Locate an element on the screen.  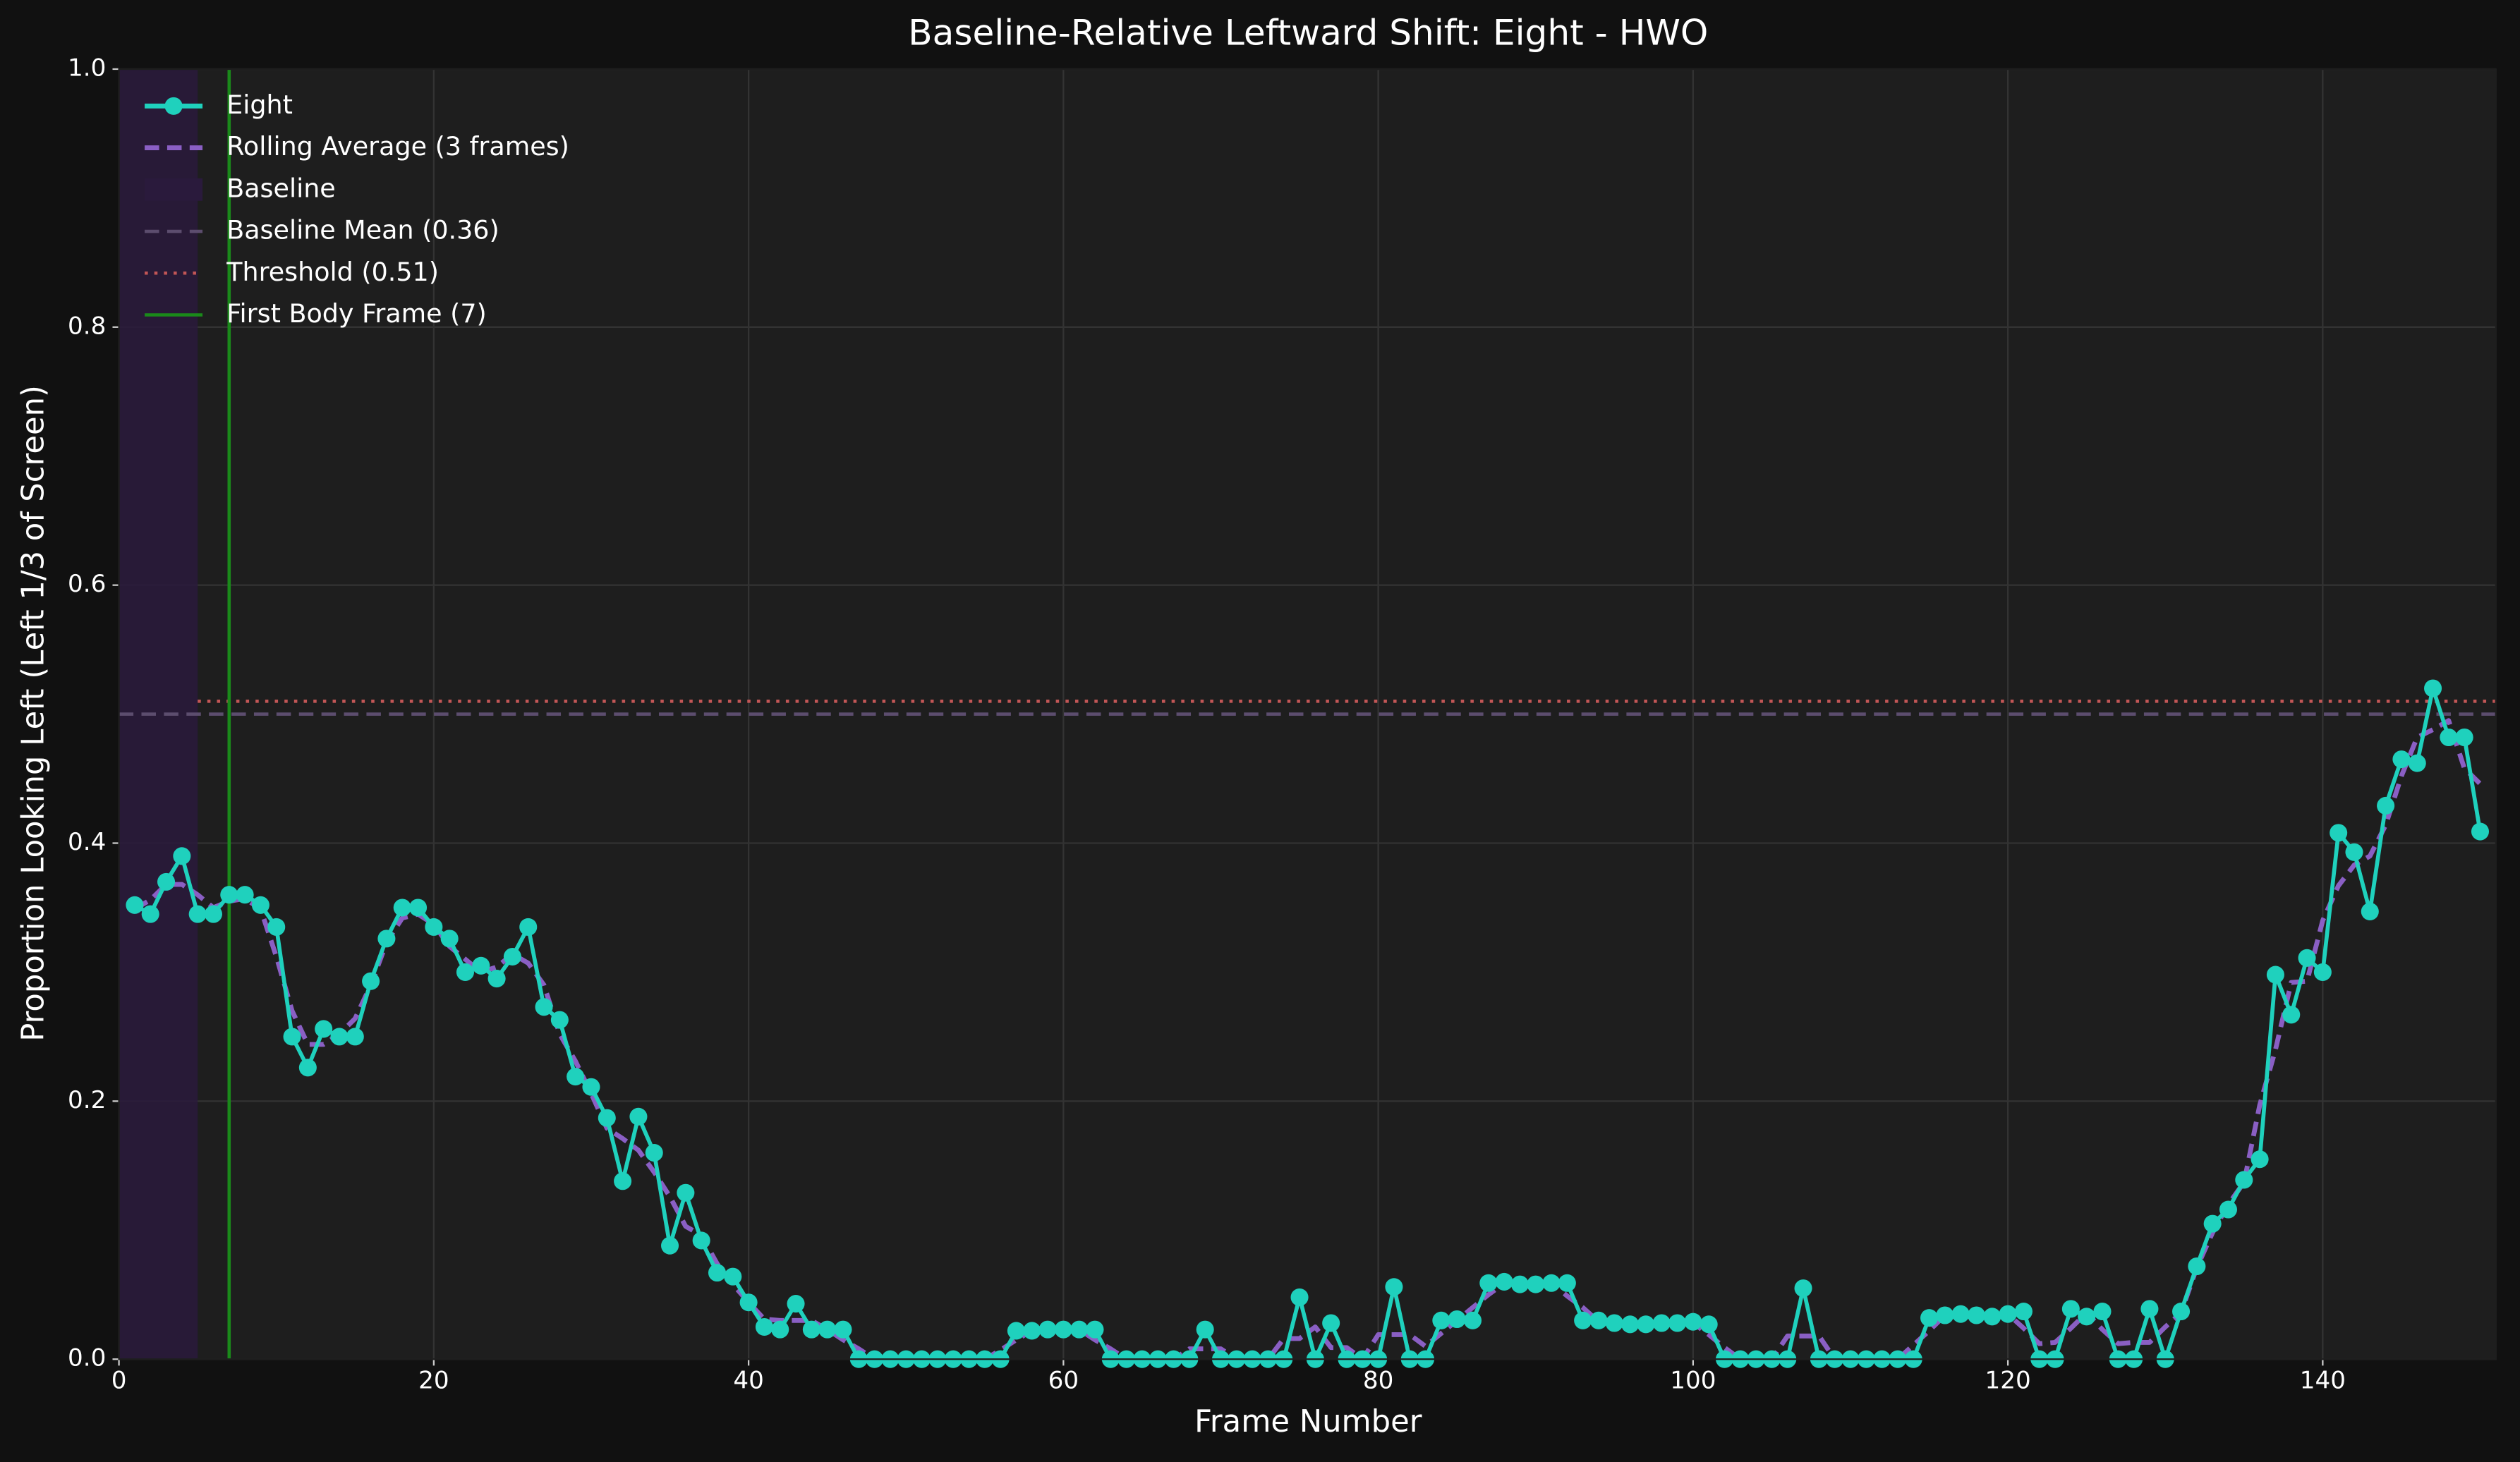
x-axis-label: Frame Number is located at coordinates (1308, 1421).